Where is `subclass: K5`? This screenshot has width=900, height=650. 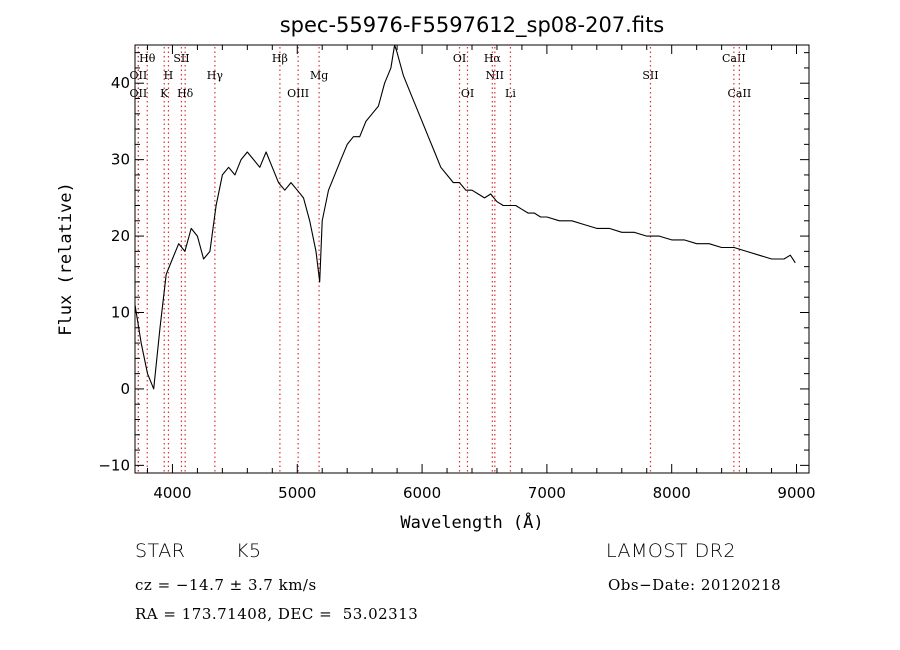 subclass: K5 is located at coordinates (249, 551).